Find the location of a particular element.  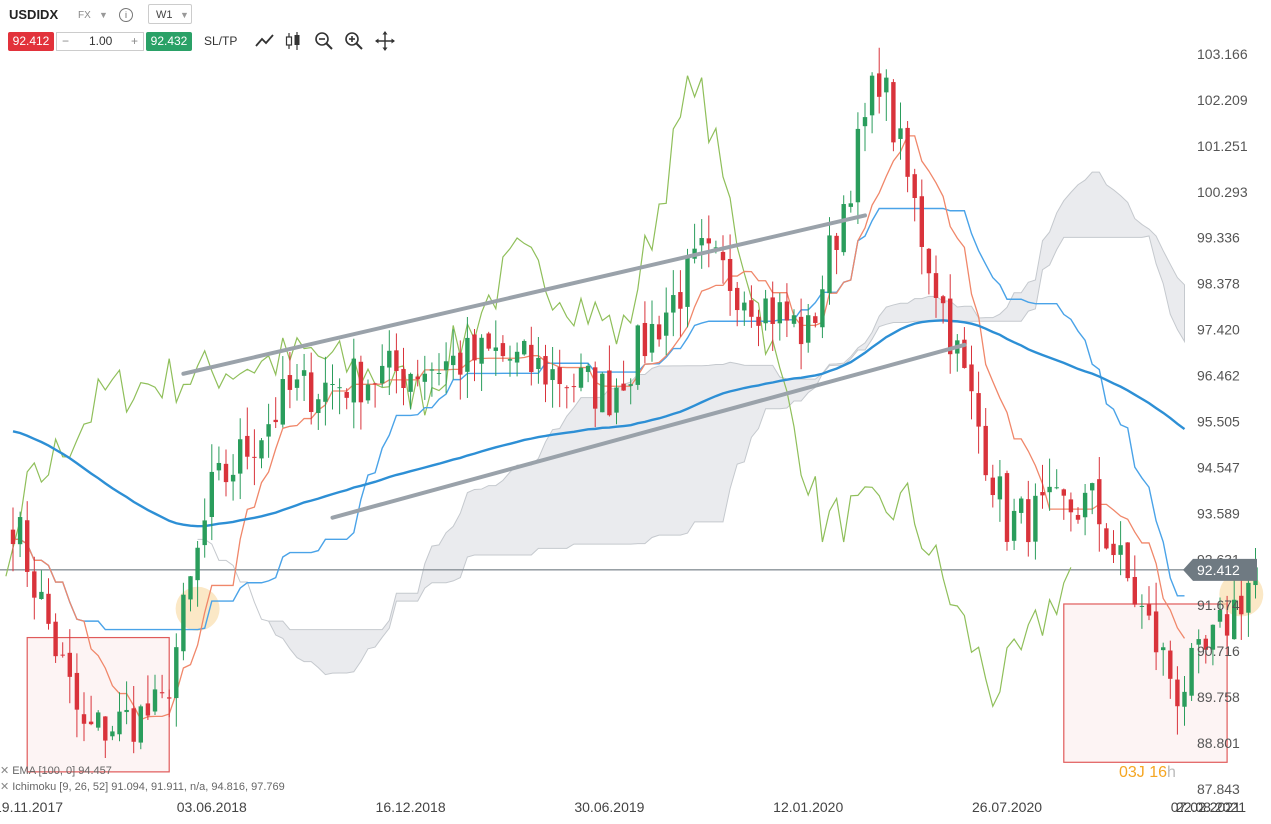

sell-button: 92.412 is located at coordinates (31, 41).